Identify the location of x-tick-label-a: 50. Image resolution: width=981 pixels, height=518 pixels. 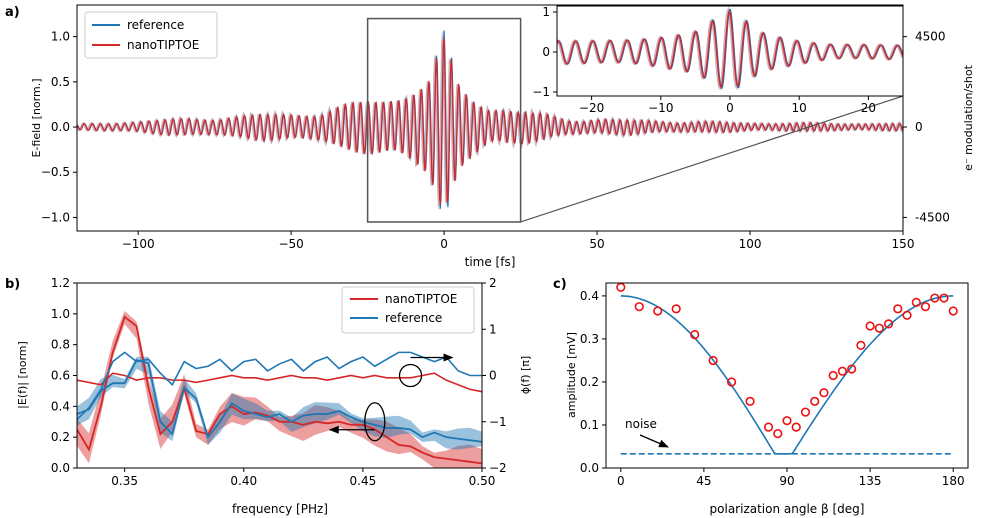
(596, 244).